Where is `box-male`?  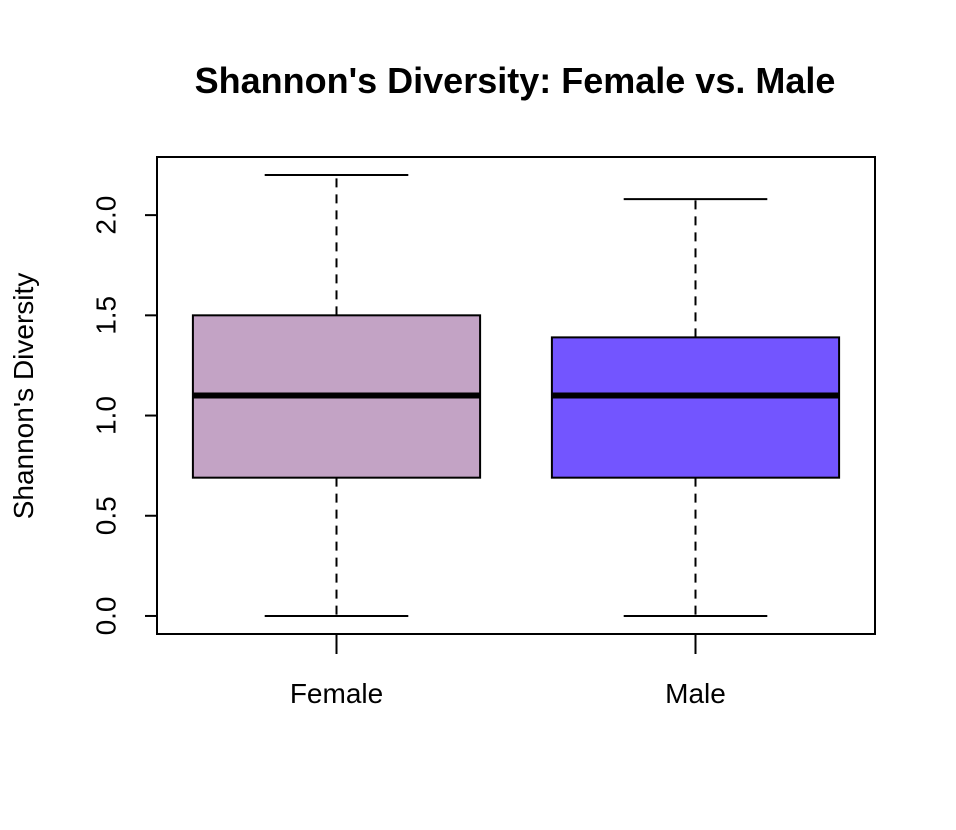 box-male is located at coordinates (695, 407).